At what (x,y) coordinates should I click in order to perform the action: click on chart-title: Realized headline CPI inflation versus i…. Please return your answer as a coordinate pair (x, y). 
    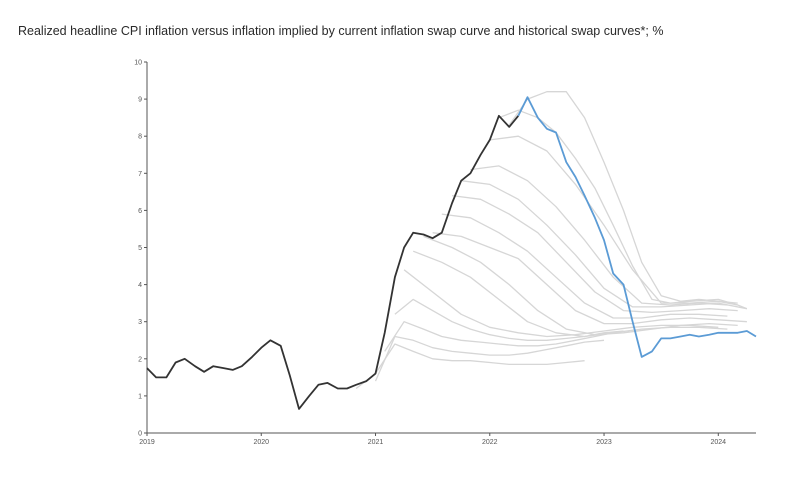
    Looking at the image, I should click on (341, 31).